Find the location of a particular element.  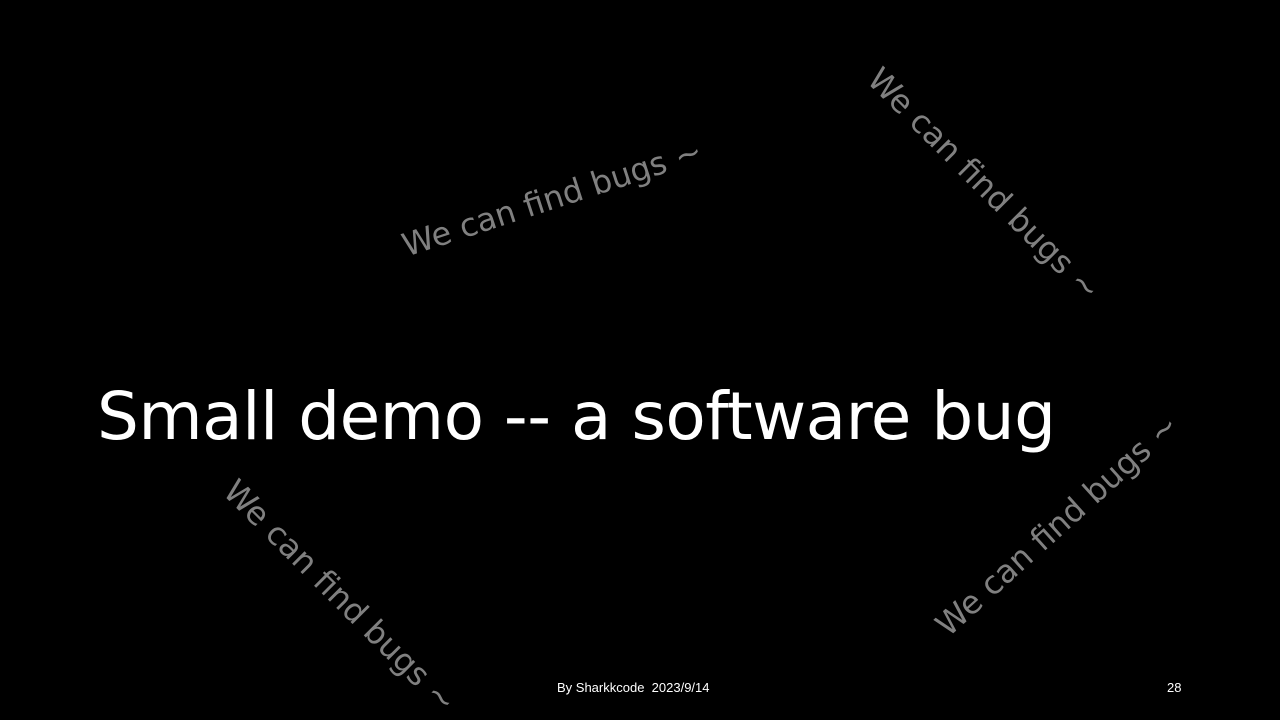

slide-page-number: 28 is located at coordinates (1174, 687).